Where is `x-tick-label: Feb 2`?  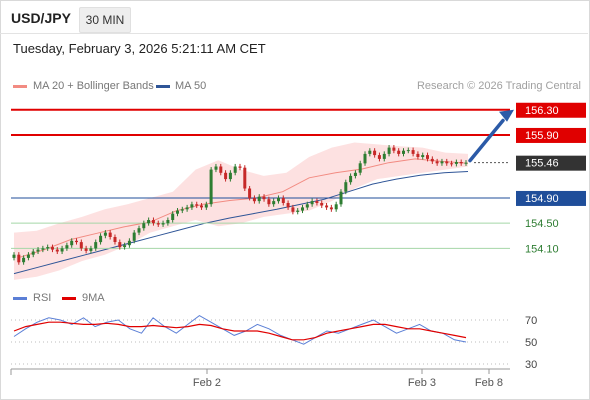 x-tick-label: Feb 2 is located at coordinates (207, 383).